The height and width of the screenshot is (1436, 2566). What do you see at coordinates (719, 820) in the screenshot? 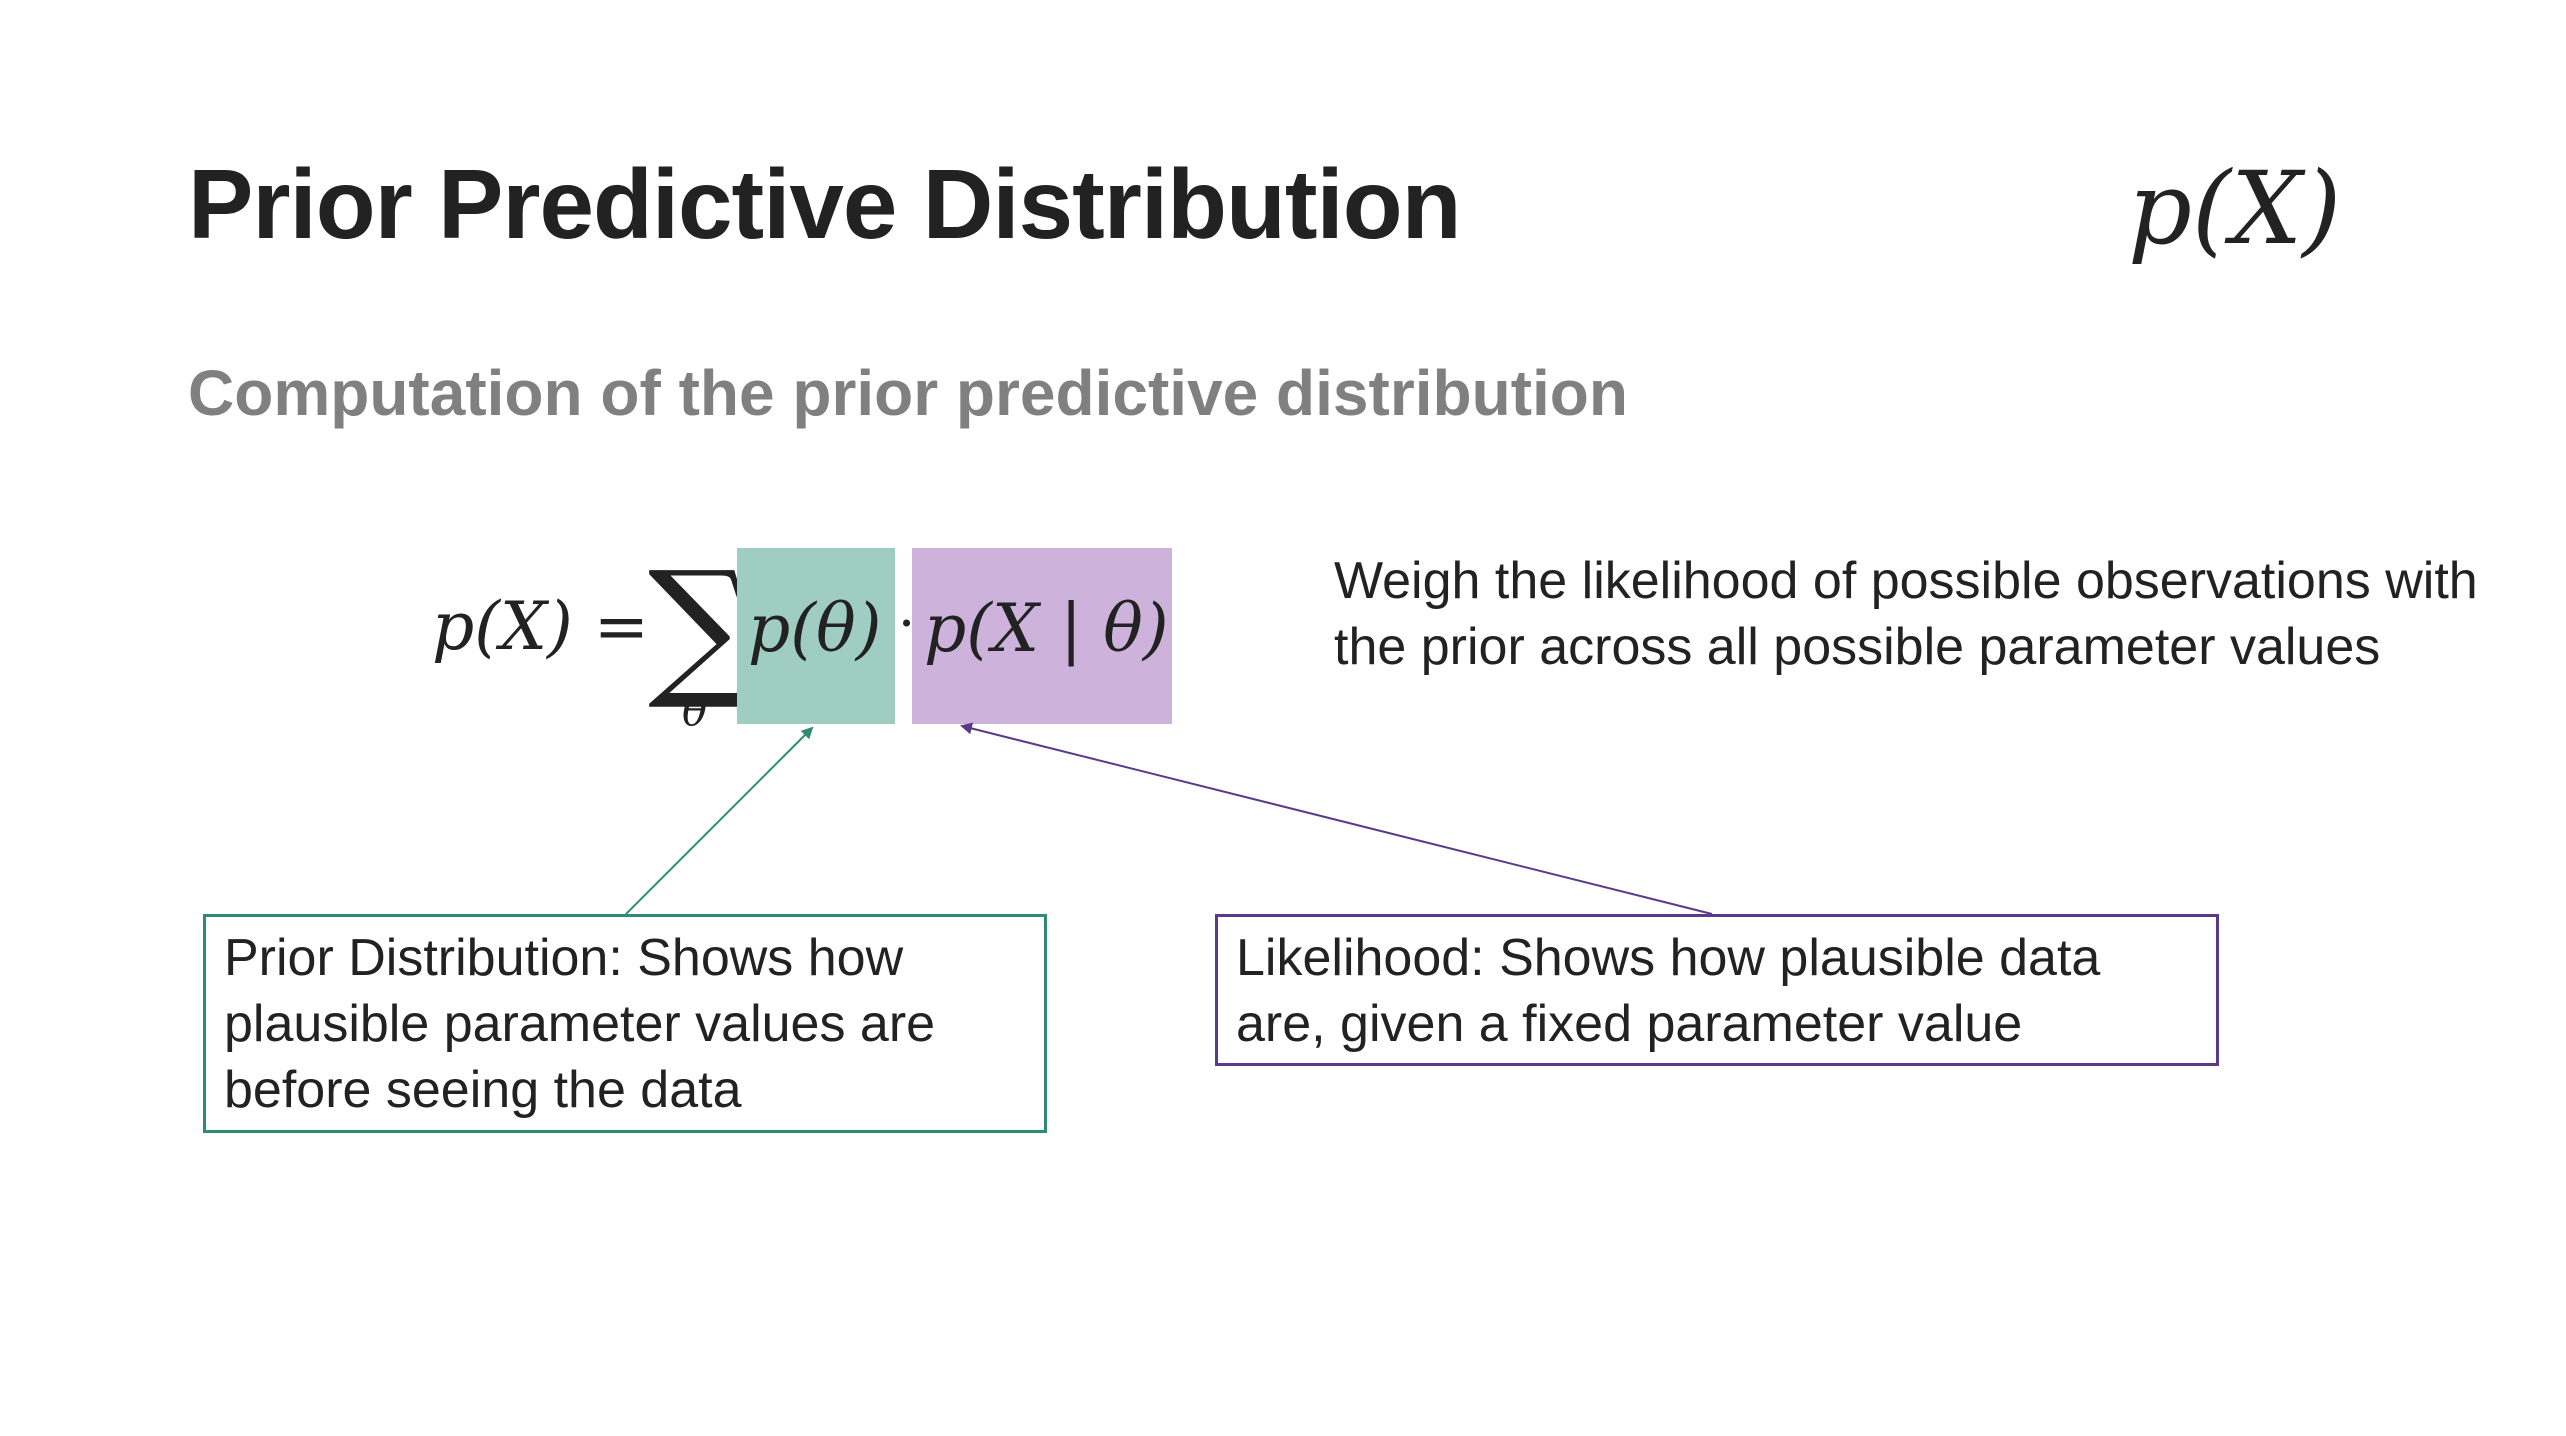
I see `prior-arrow` at bounding box center [719, 820].